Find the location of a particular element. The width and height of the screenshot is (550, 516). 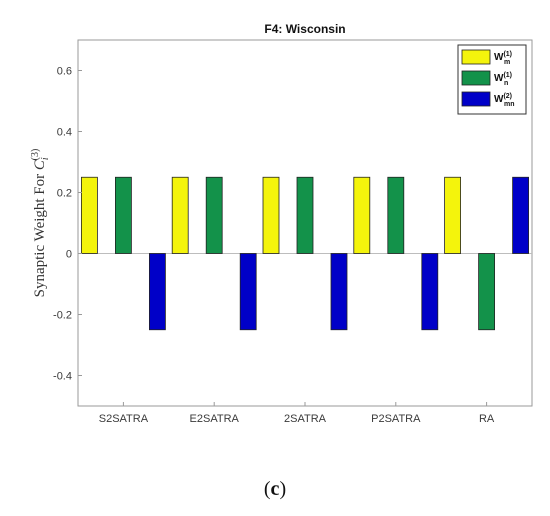

legend-entry-subscript: mn is located at coordinates (509, 104).